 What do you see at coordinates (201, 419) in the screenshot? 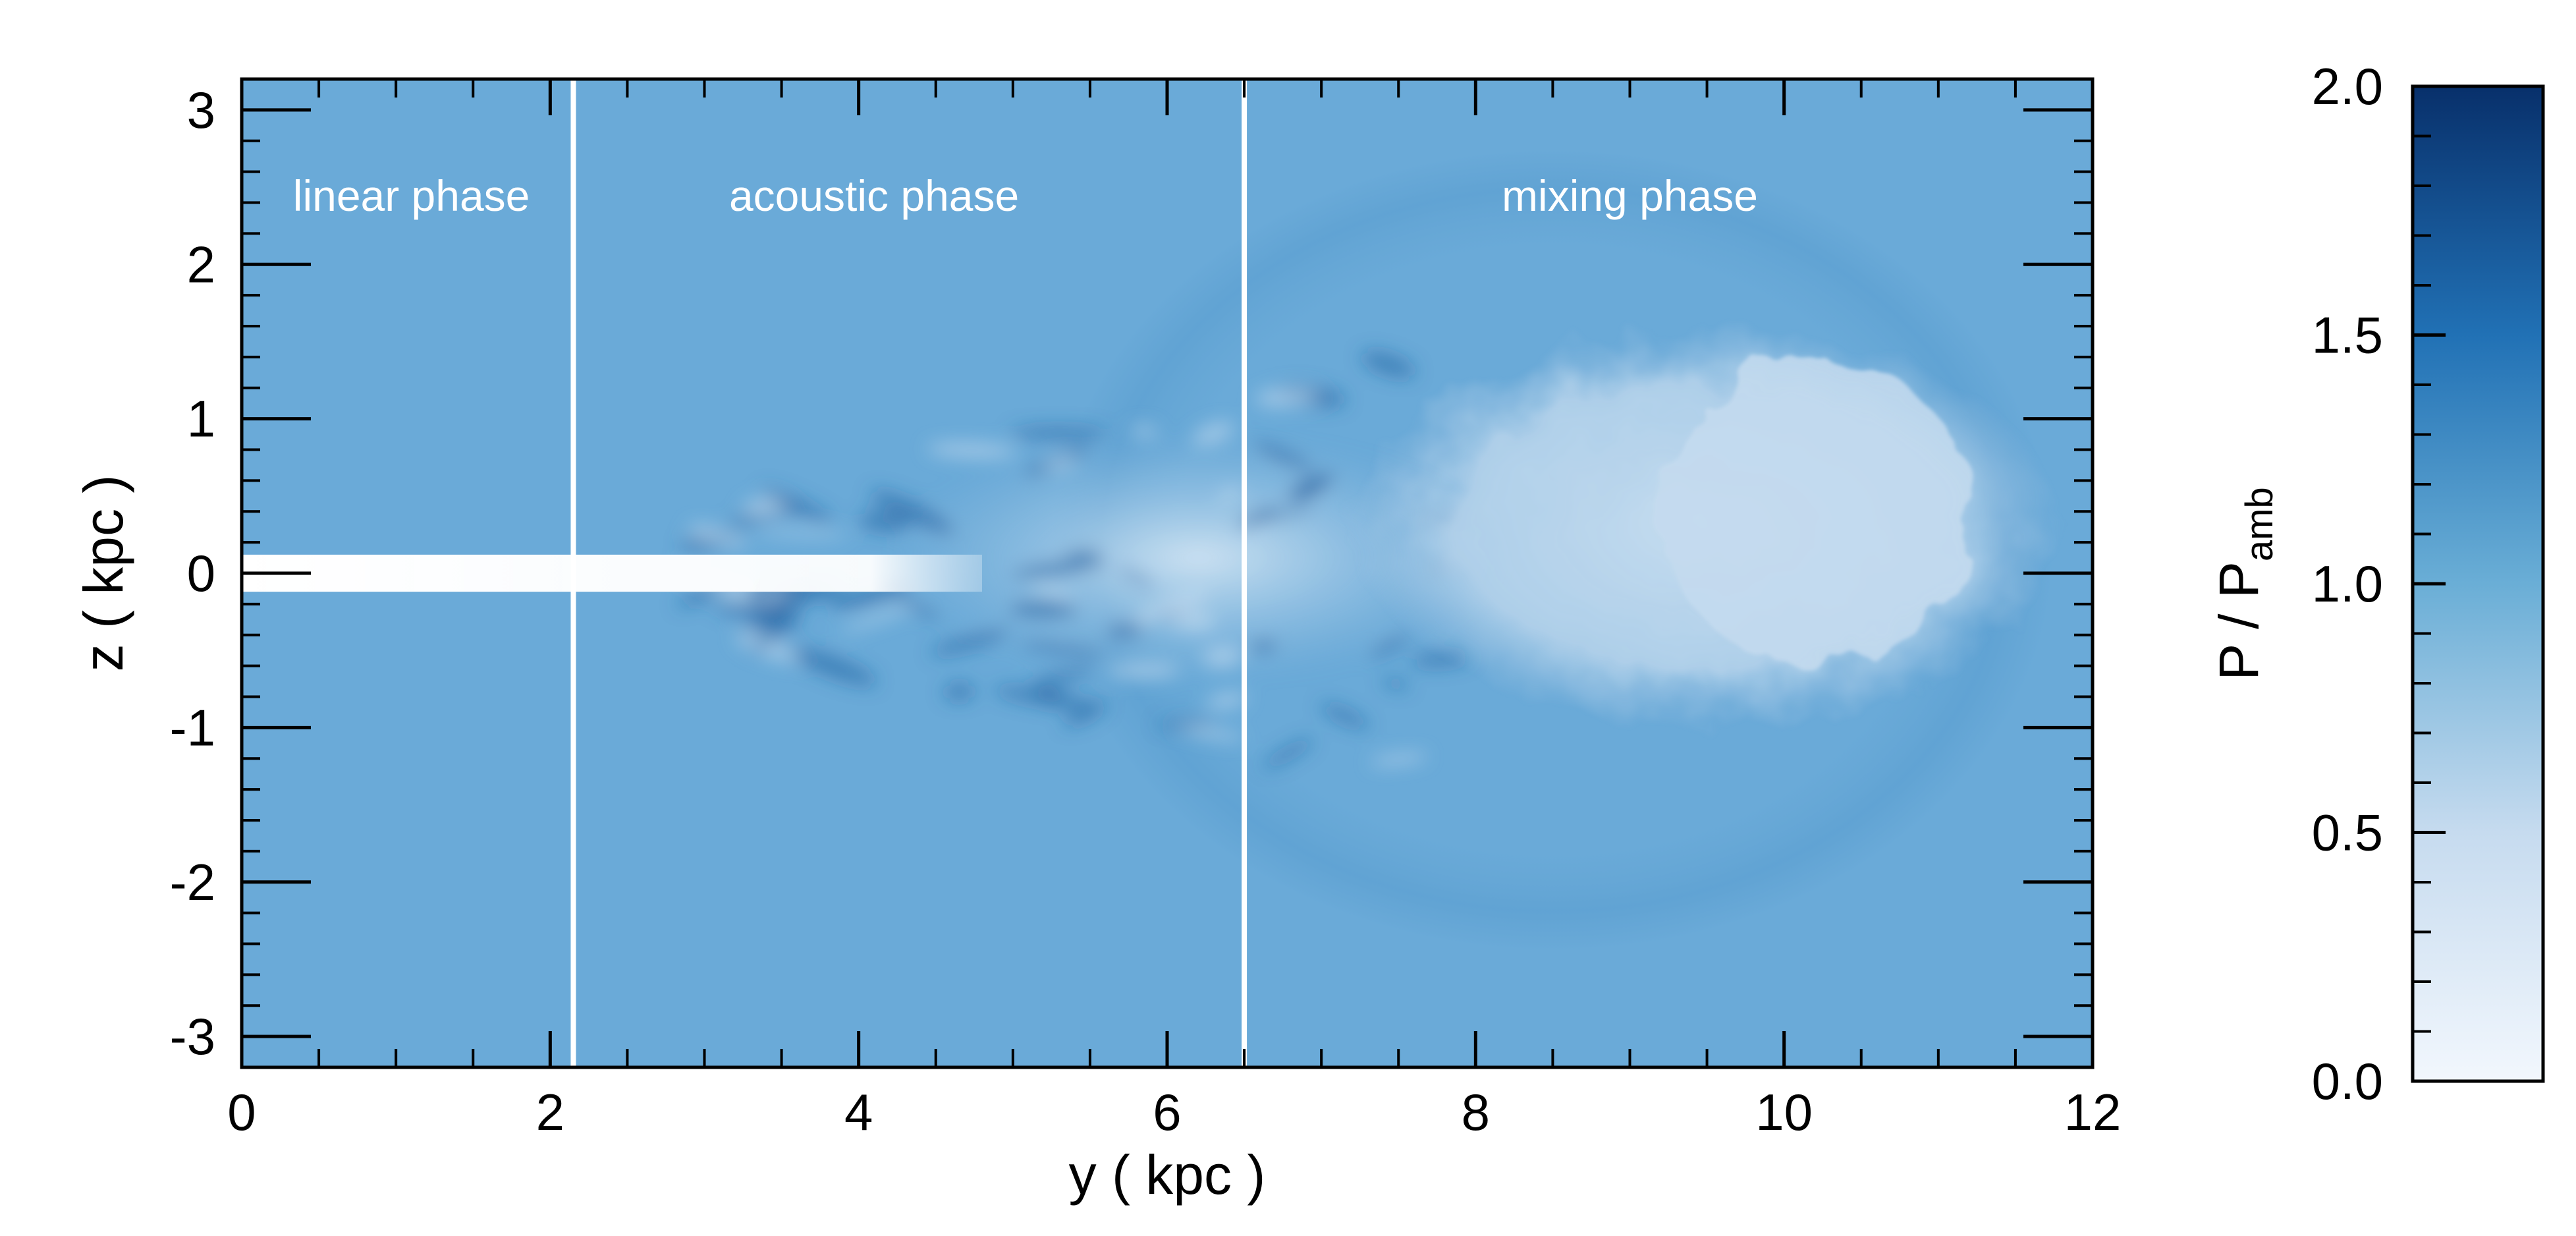
I see `y-tick-label: 1` at bounding box center [201, 419].